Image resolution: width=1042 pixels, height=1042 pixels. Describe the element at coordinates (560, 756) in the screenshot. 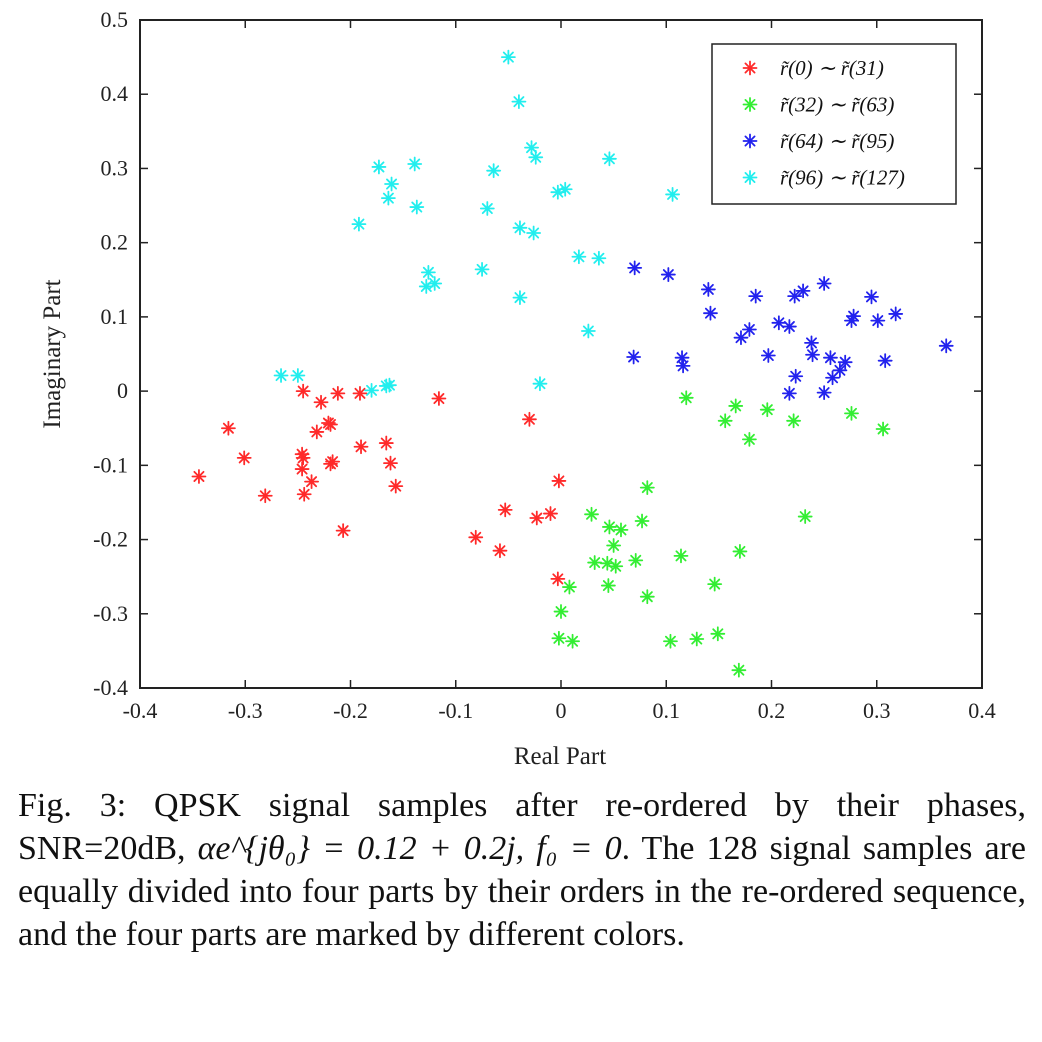

I see `x-axis-label: Real Part` at that location.